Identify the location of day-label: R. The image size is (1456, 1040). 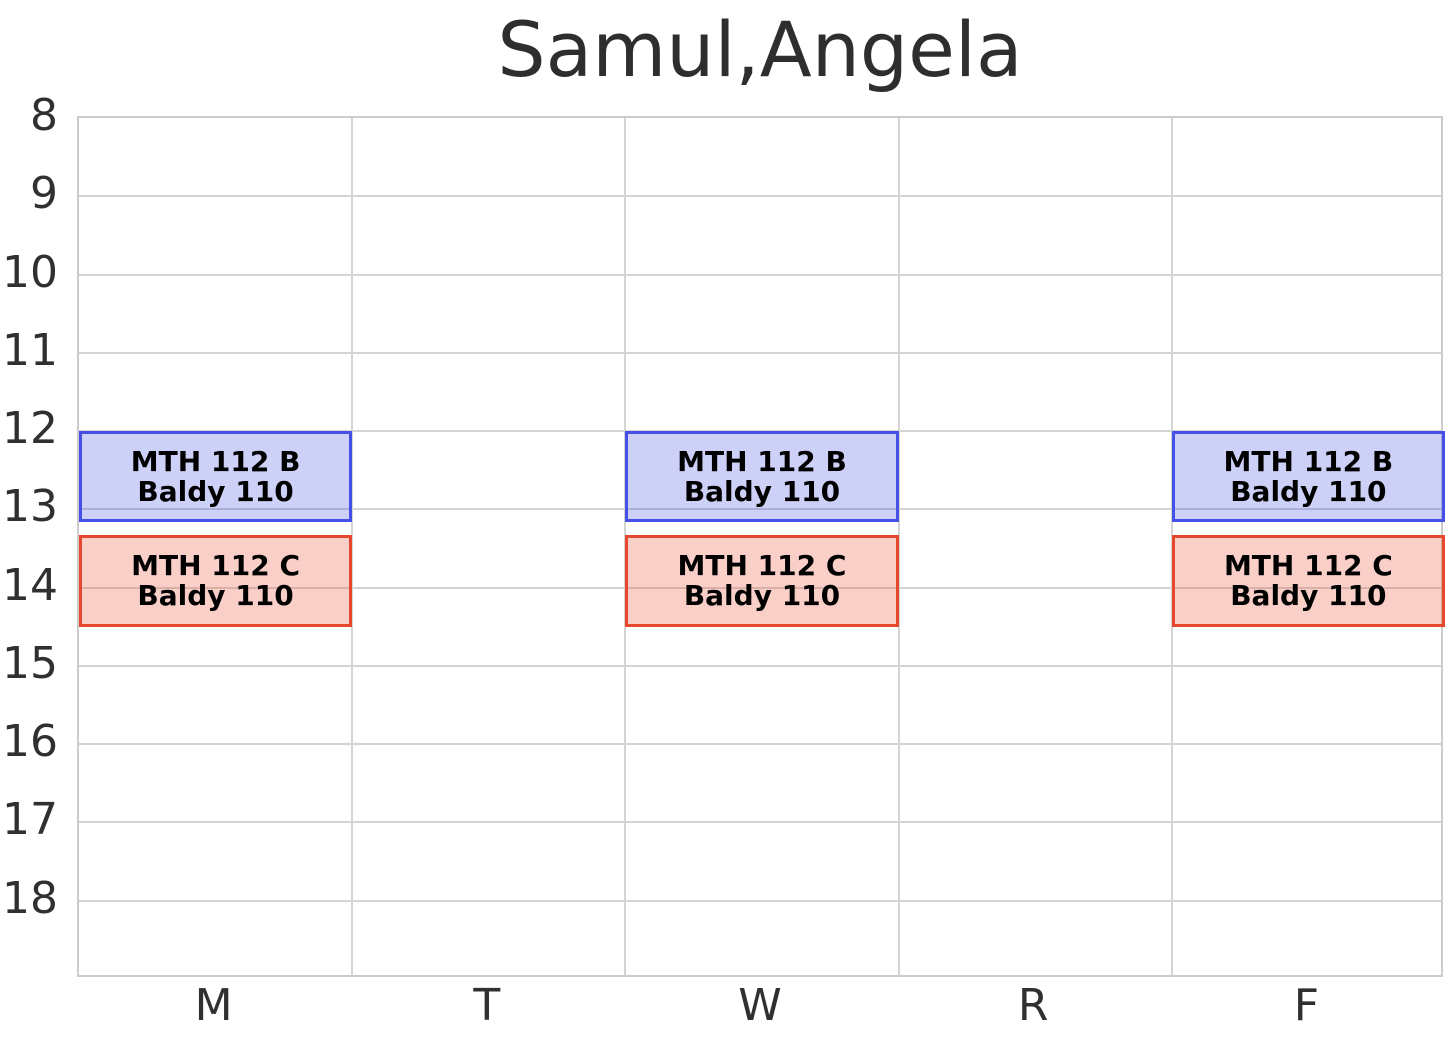
(1033, 1005).